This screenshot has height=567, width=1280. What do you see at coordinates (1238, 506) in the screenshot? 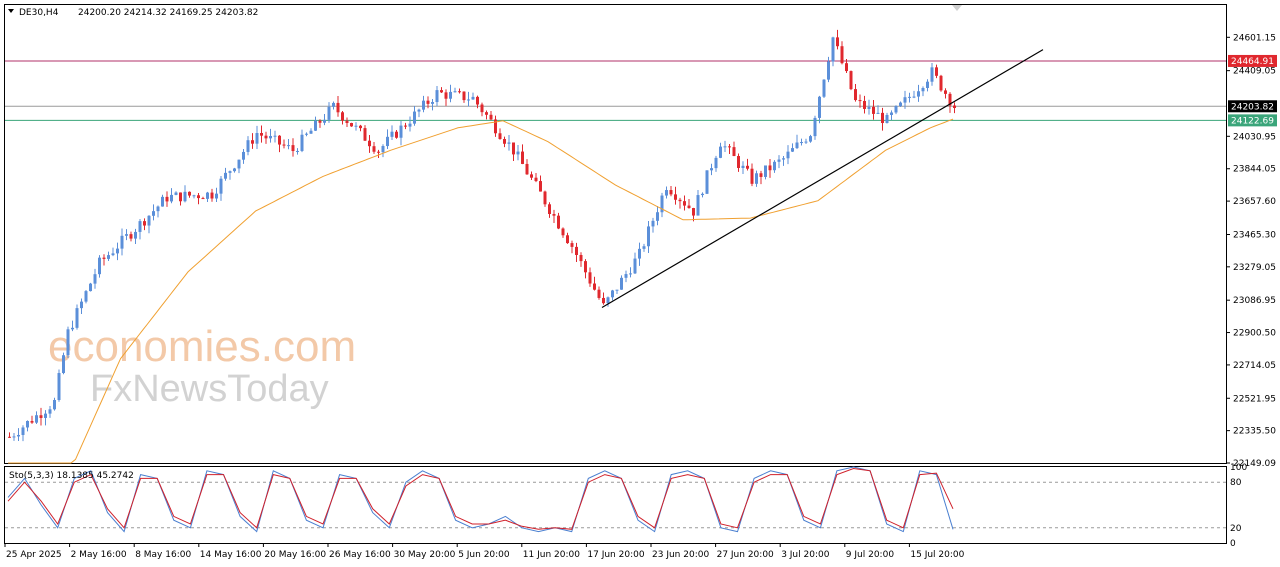
I see `stochastic-axis: 100 80 20 0` at bounding box center [1238, 506].